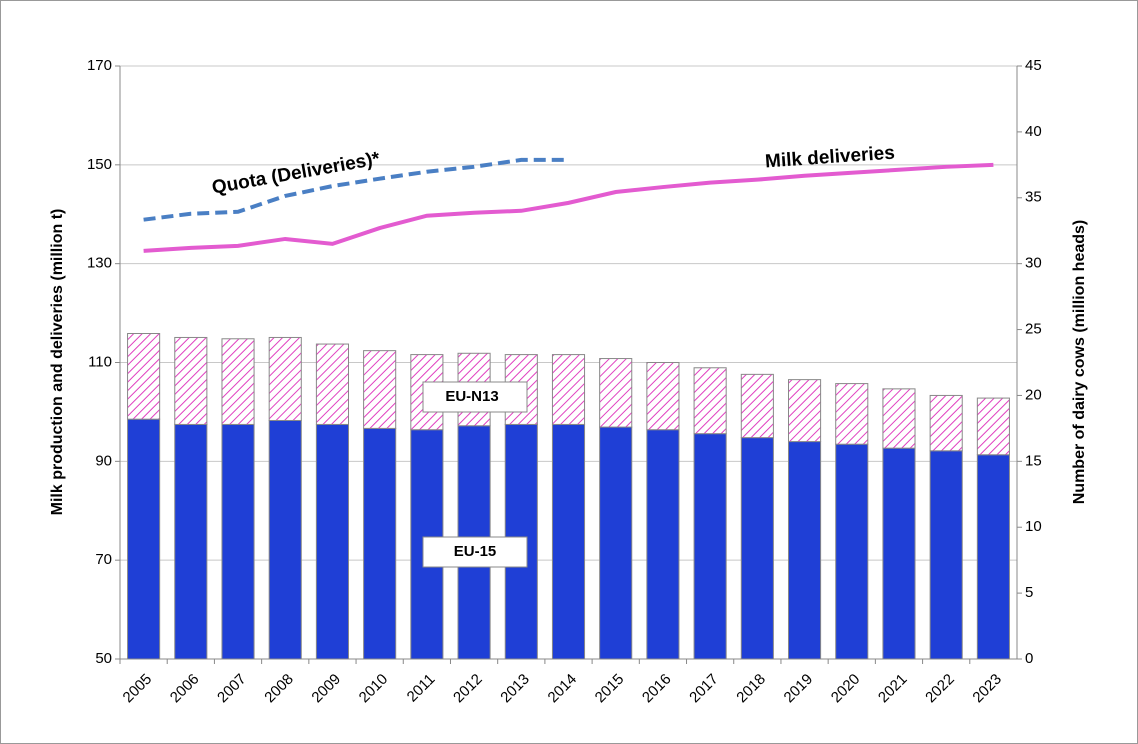 This screenshot has height=744, width=1138. Describe the element at coordinates (1033, 197) in the screenshot. I see `y2-tick-label: 35` at that location.